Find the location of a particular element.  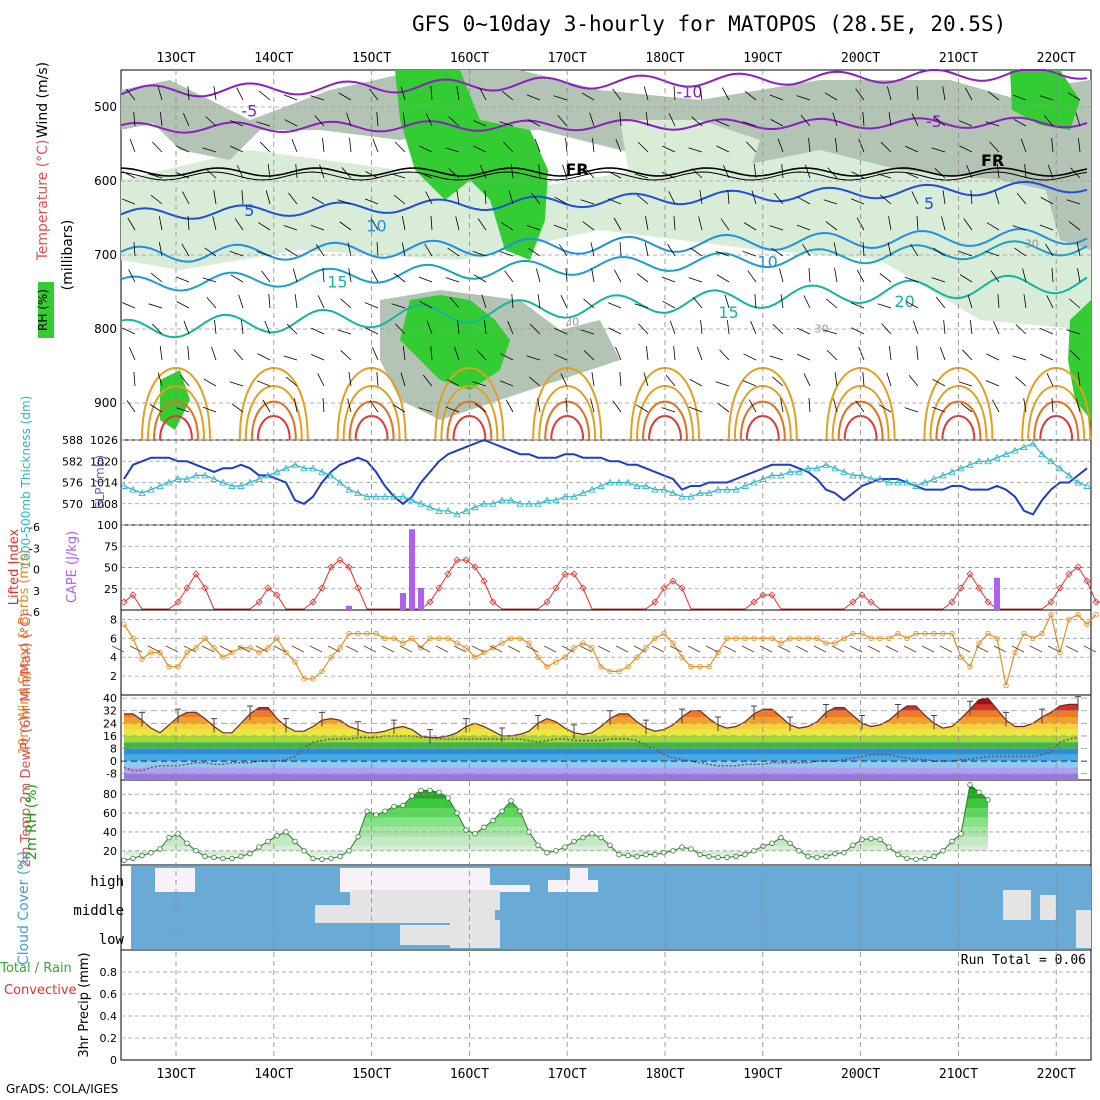

contour-label: 15 is located at coordinates (337, 282).